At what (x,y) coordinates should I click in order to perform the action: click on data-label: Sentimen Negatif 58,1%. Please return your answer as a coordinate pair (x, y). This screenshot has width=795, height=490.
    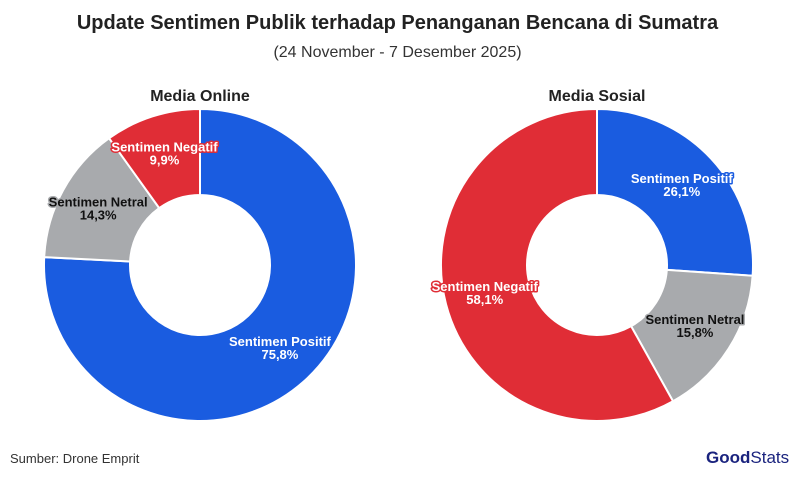
    Looking at the image, I should click on (485, 293).